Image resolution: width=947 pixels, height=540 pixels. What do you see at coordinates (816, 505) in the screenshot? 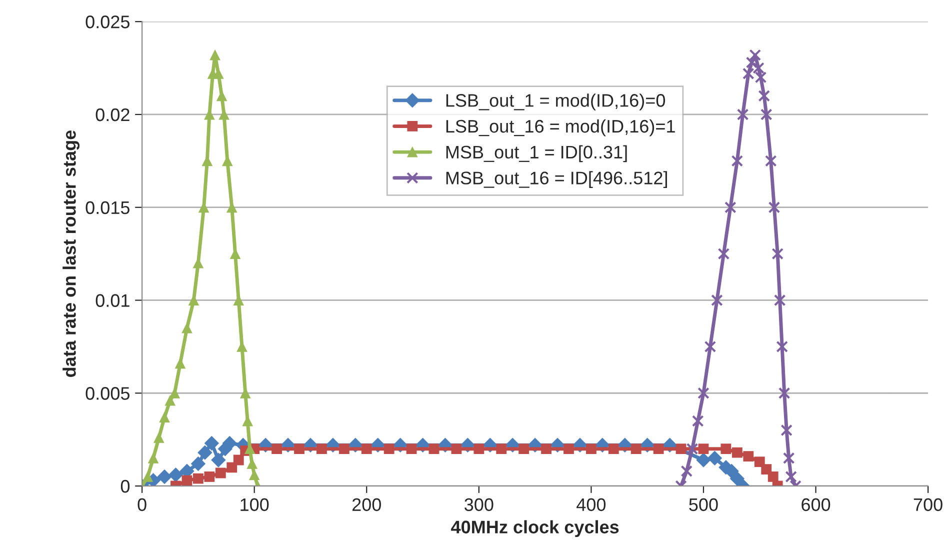
I see `x-tick-label: 600` at bounding box center [816, 505].